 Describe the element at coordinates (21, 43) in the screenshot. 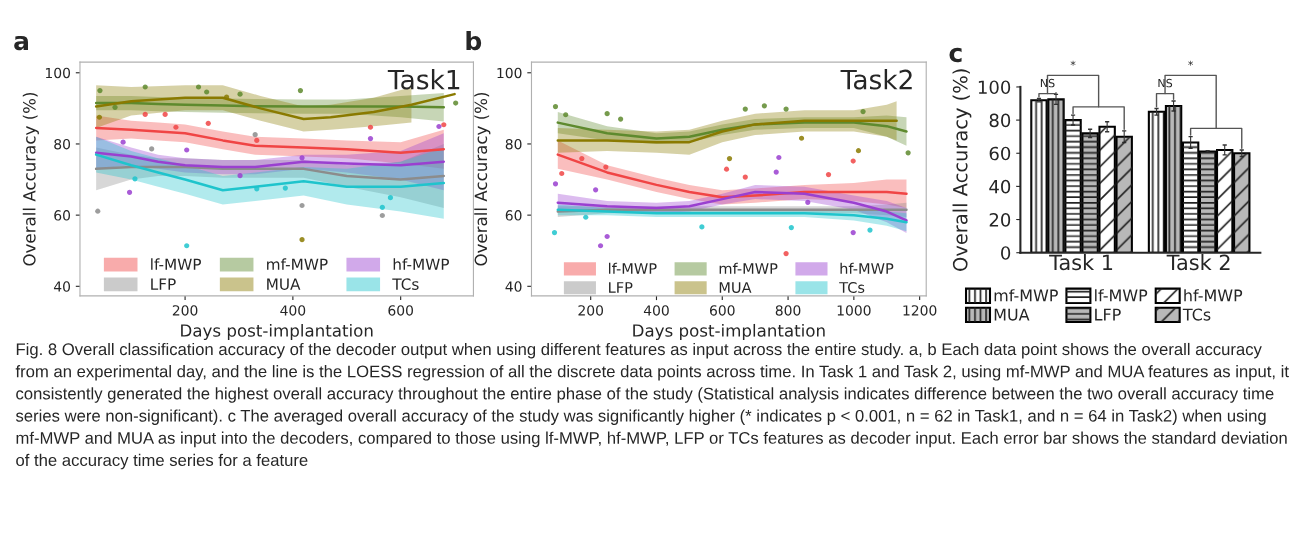

I see `chart-title: a` at that location.